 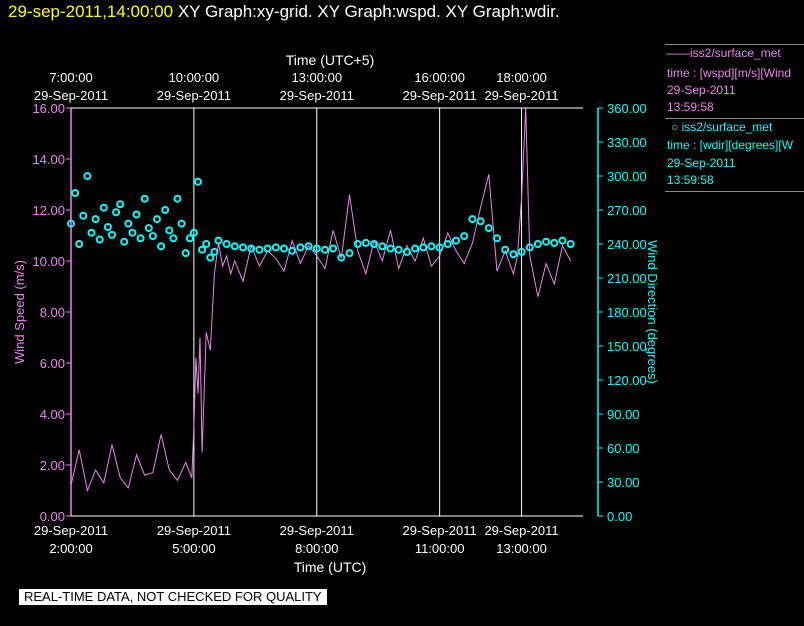 What do you see at coordinates (440, 548) in the screenshot?
I see `bottom-tick-time: 11:00:00` at bounding box center [440, 548].